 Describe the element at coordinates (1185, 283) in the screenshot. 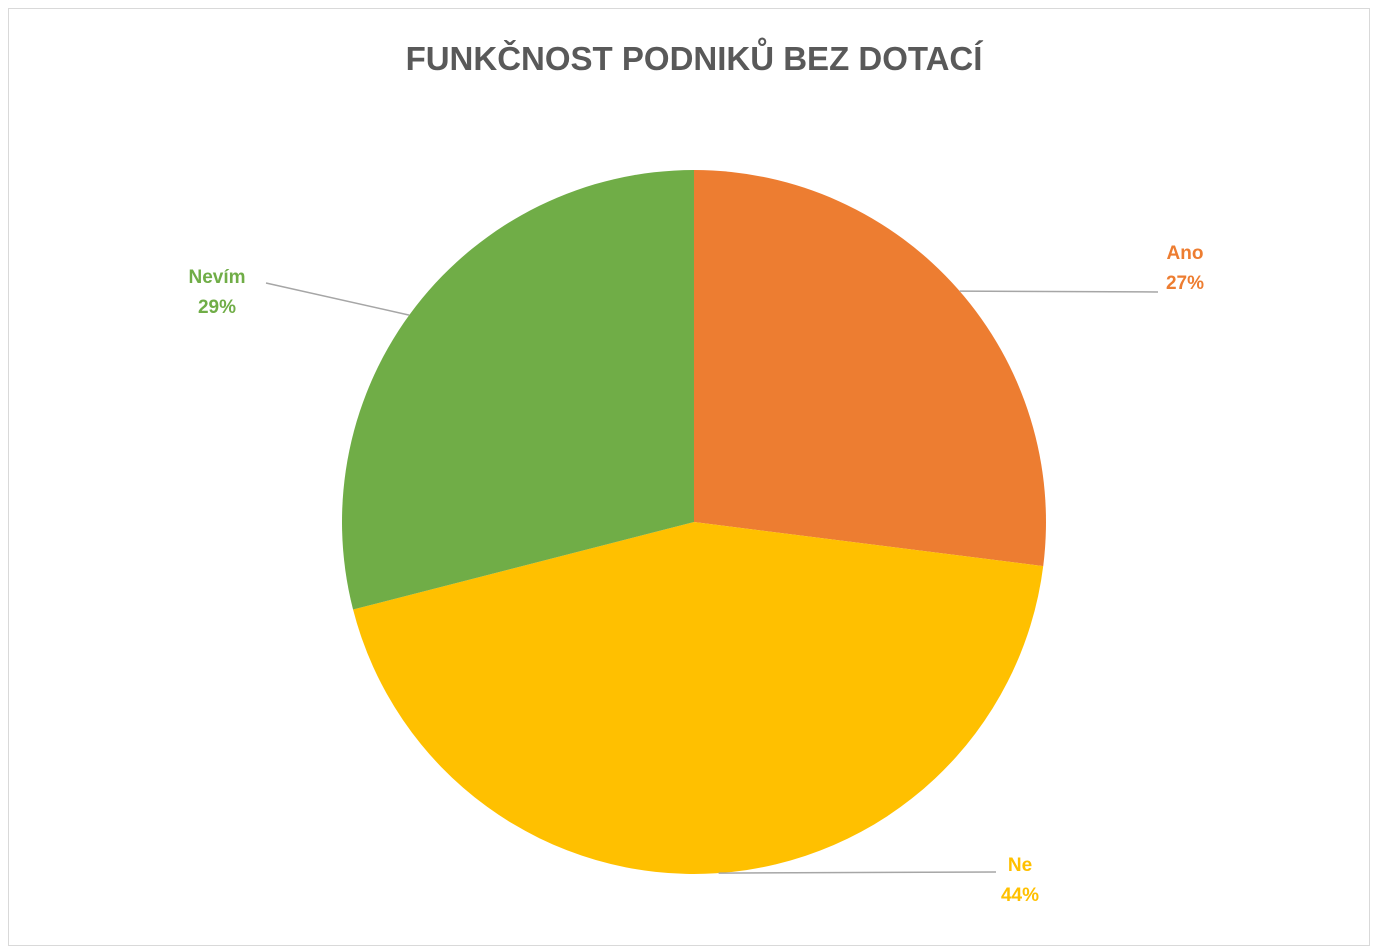

I see `data-label-ano-percent: 27%` at that location.